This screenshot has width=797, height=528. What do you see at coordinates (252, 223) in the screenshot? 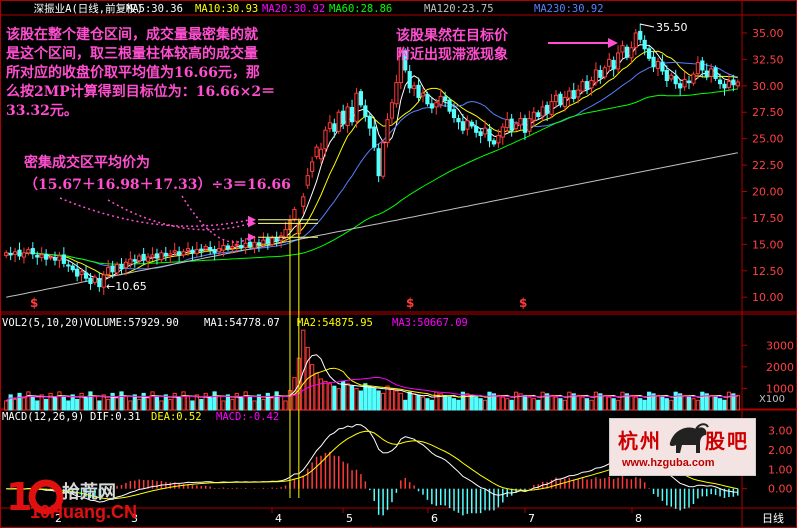
I see `dense-zone-arrowhead` at bounding box center [252, 223].